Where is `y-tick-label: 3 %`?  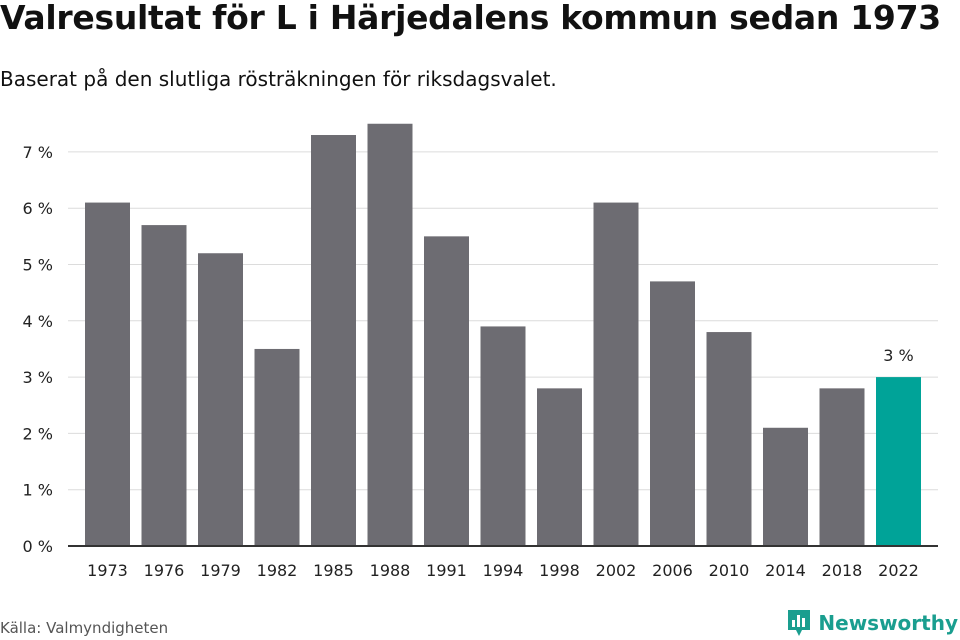
y-tick-label: 3 % is located at coordinates (38, 377).